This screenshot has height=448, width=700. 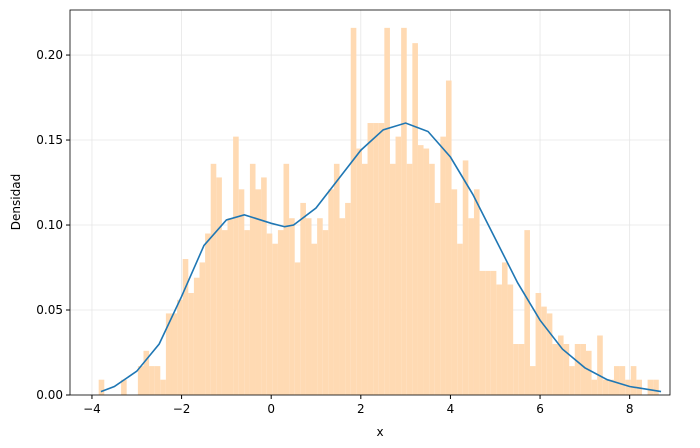 I want to click on x-axis-label: x, so click(x=379, y=432).